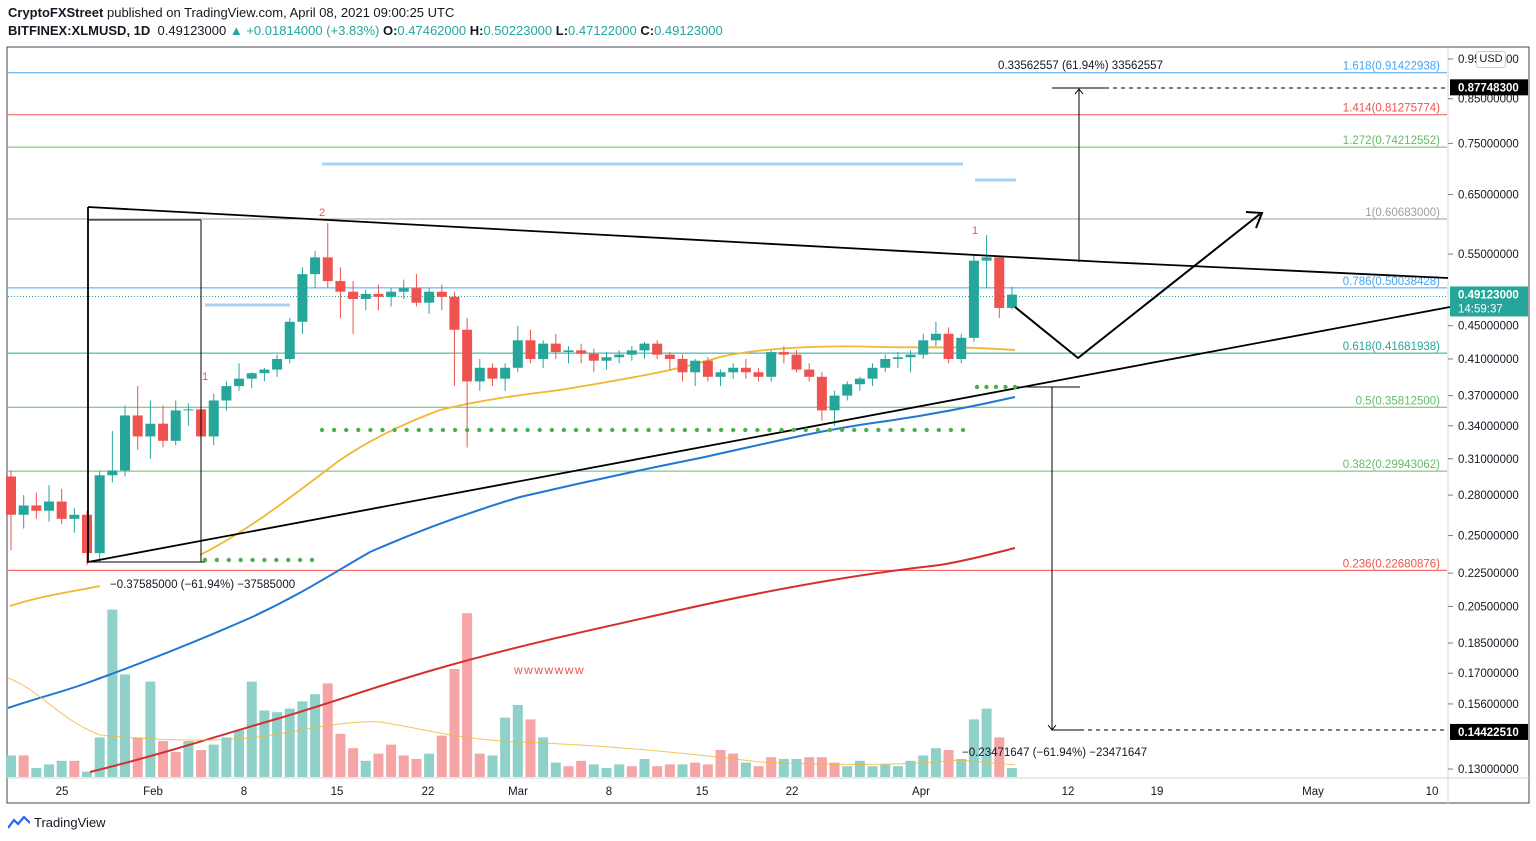 This screenshot has width=1536, height=841. What do you see at coordinates (205, 377) in the screenshot?
I see `count-label-1: 1` at bounding box center [205, 377].